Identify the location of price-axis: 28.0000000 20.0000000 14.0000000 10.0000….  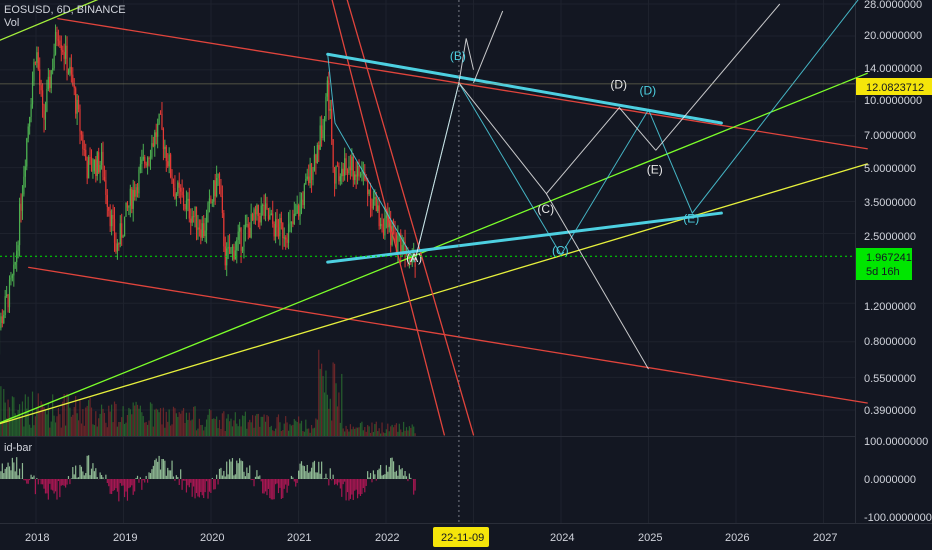
(894, 208).